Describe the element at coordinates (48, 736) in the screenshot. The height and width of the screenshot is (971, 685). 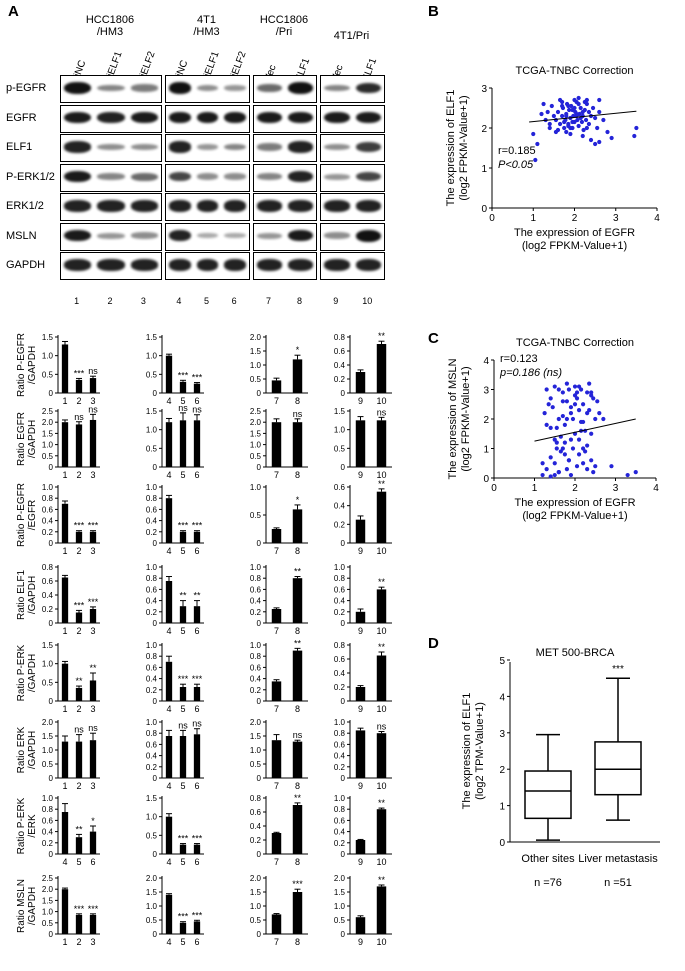
I see `y-tick-label: 1.5` at that location.